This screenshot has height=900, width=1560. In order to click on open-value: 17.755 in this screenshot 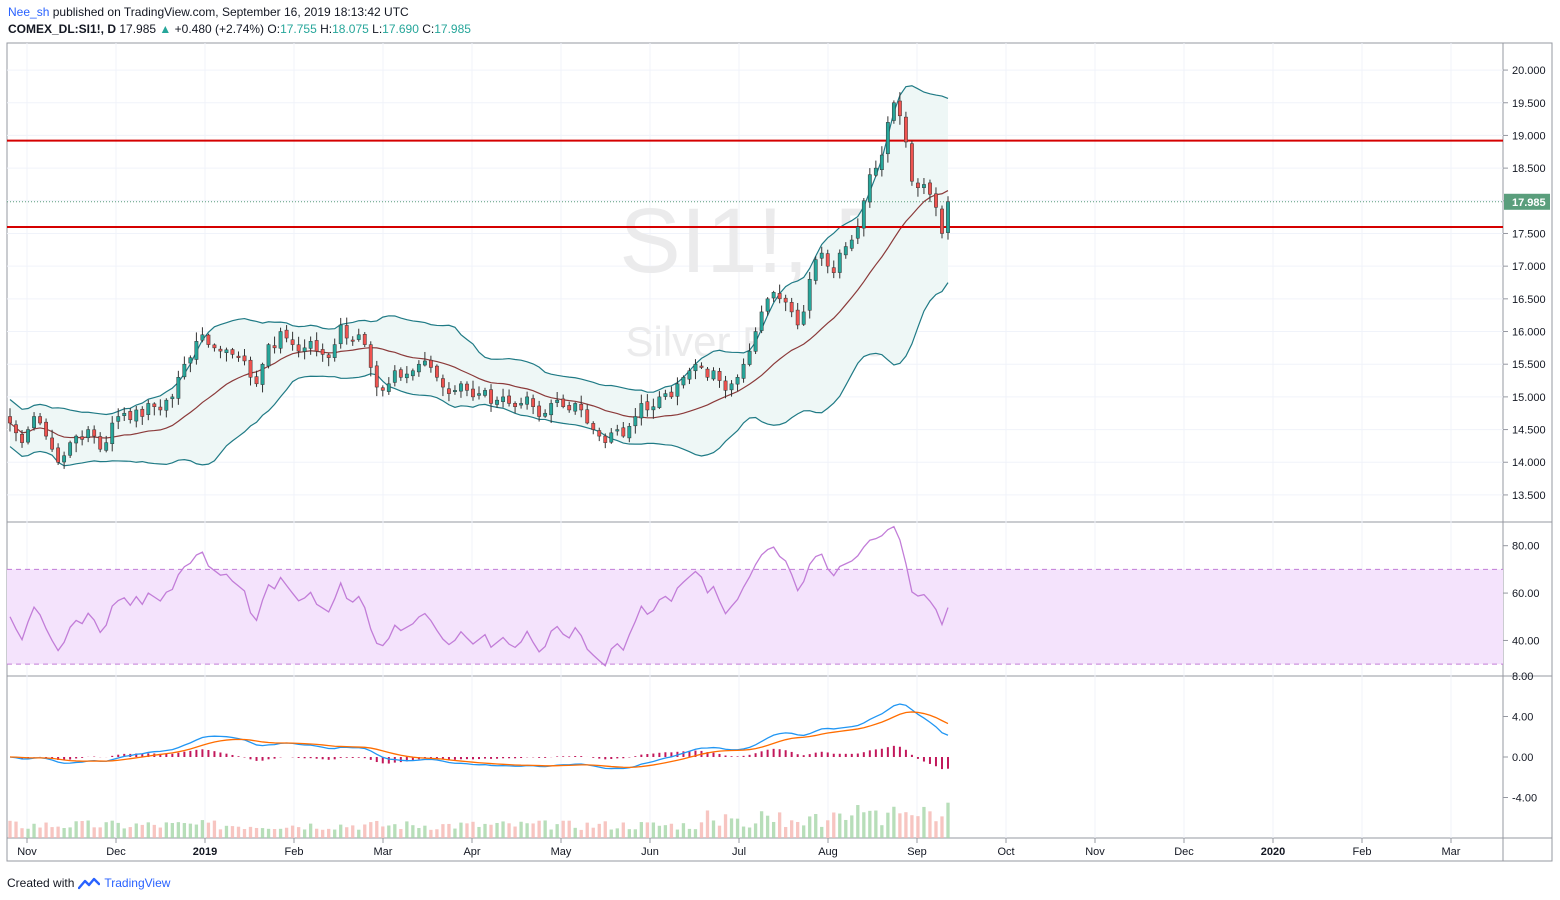, I will do `click(298, 29)`.